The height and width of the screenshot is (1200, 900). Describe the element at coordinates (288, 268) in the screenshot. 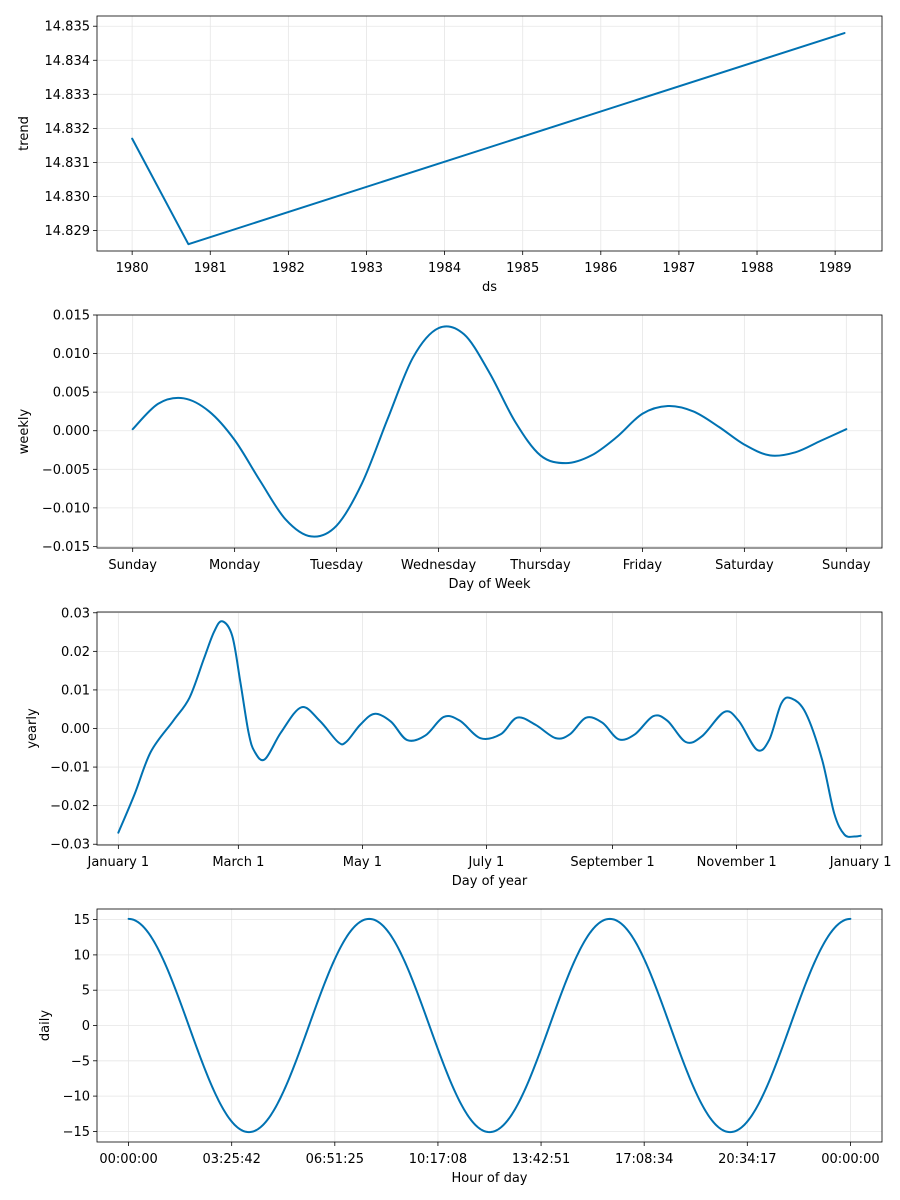

I see `x-tick-label: 1982` at that location.